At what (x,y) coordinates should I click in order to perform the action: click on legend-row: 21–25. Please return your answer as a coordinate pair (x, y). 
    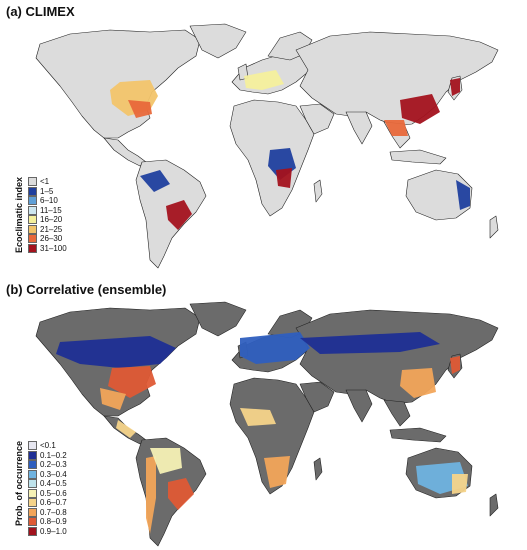
    Looking at the image, I should click on (47, 229).